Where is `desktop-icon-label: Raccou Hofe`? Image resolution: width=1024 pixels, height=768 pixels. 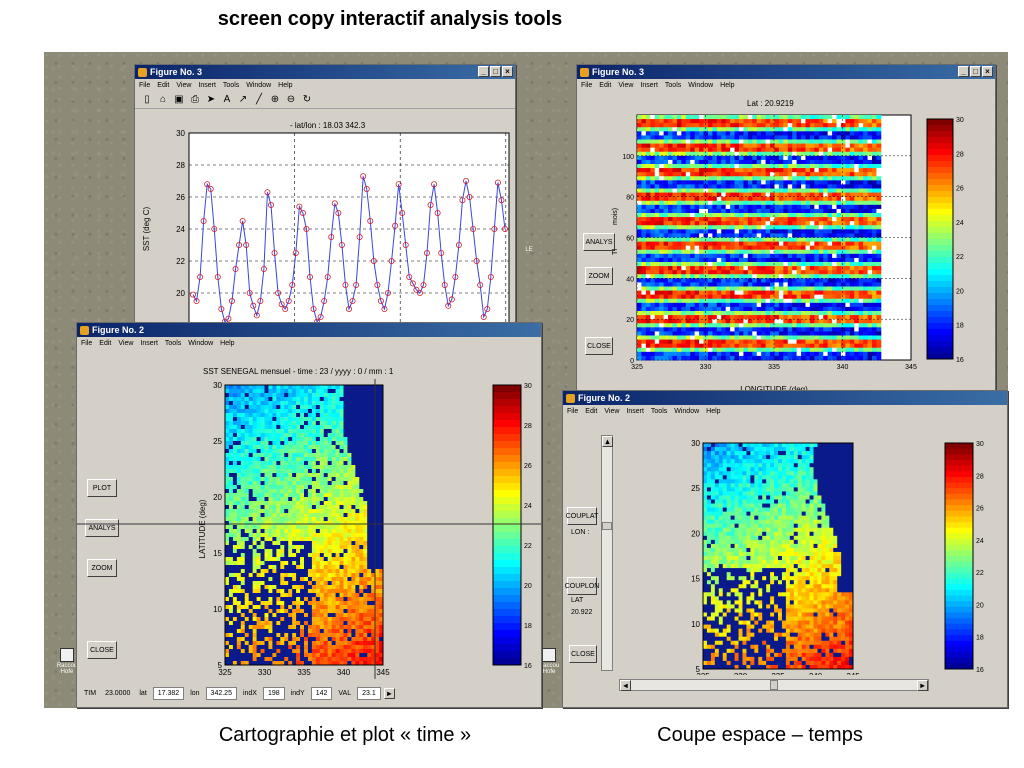 desktop-icon-label: Raccou Hofe is located at coordinates (549, 669).